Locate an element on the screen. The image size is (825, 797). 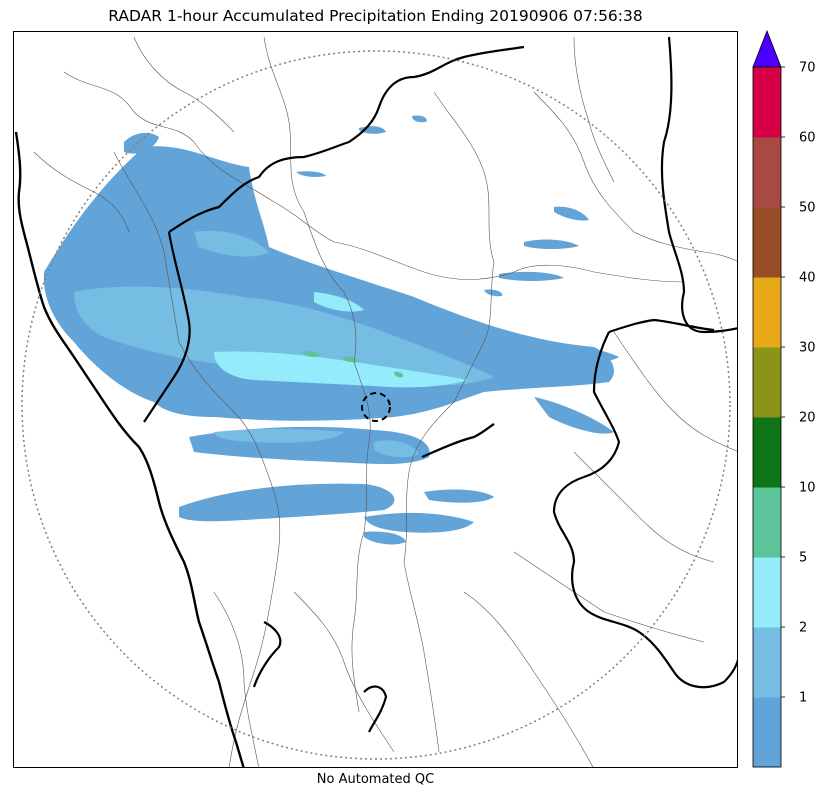
colorbar-tick-label: 40 is located at coordinates (807, 278).